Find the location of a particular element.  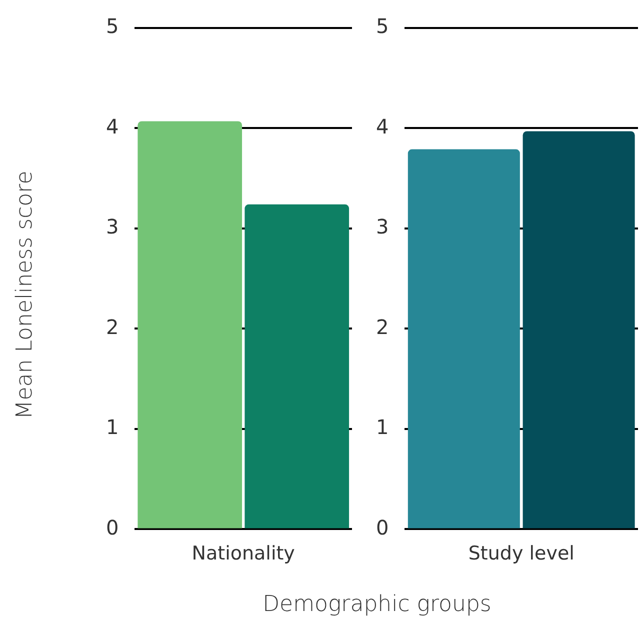

x-axis-title: Demographic groups is located at coordinates (377, 604).